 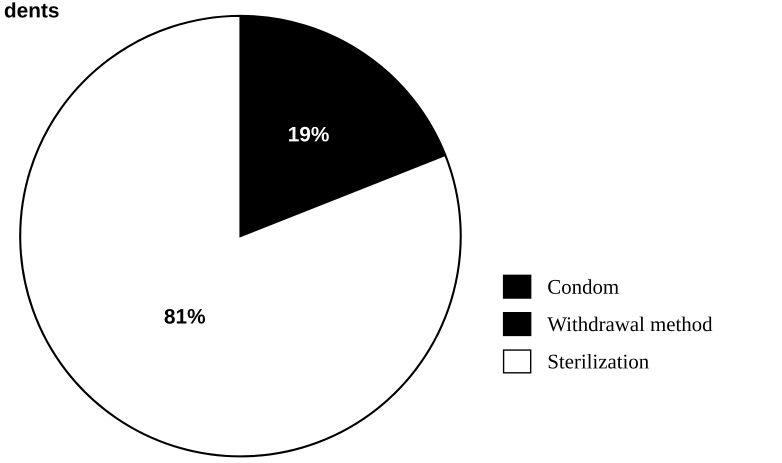 What do you see at coordinates (31, 10) in the screenshot?
I see `chart-title: dents` at bounding box center [31, 10].